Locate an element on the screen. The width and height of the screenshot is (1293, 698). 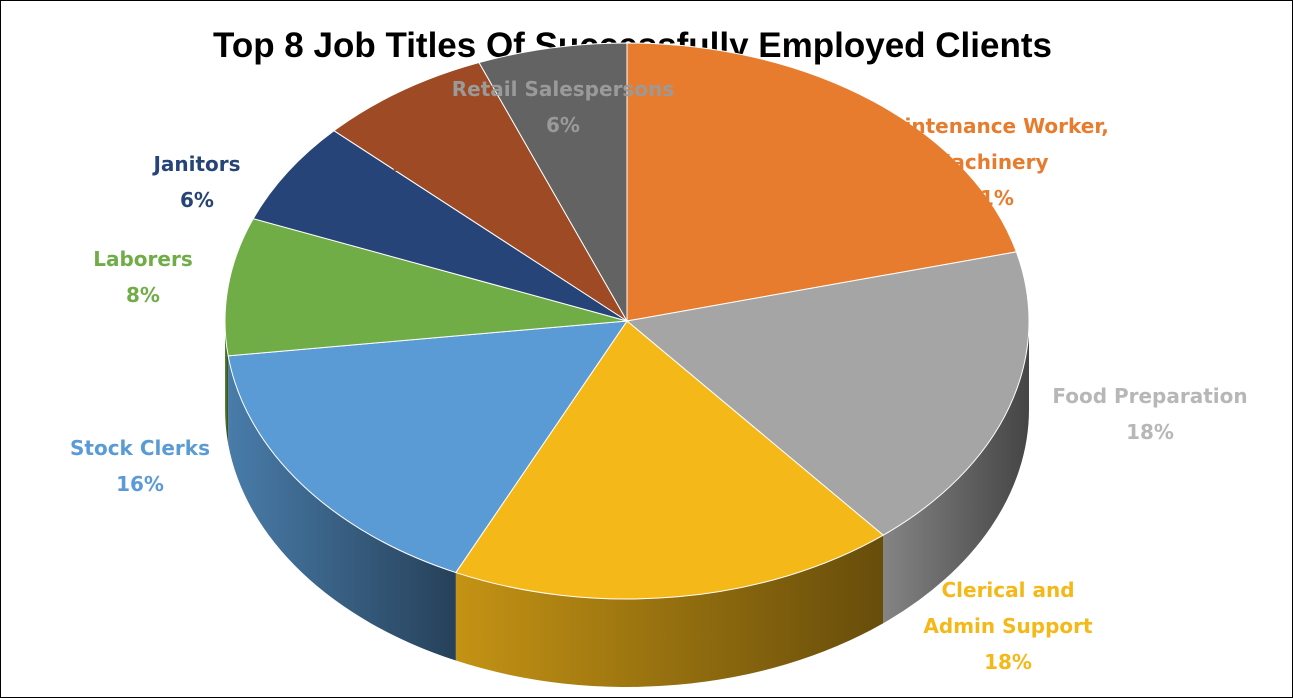
slice-label-0: Maintenance Worker, is located at coordinates (990, 126).